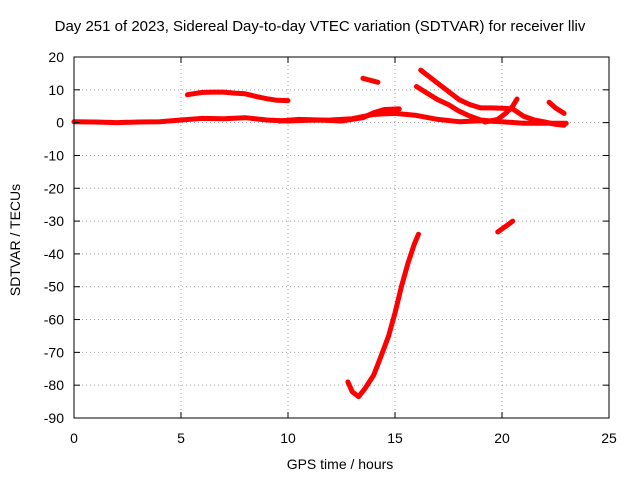  What do you see at coordinates (54, 221) in the screenshot?
I see `y-tick-label: -30` at bounding box center [54, 221].